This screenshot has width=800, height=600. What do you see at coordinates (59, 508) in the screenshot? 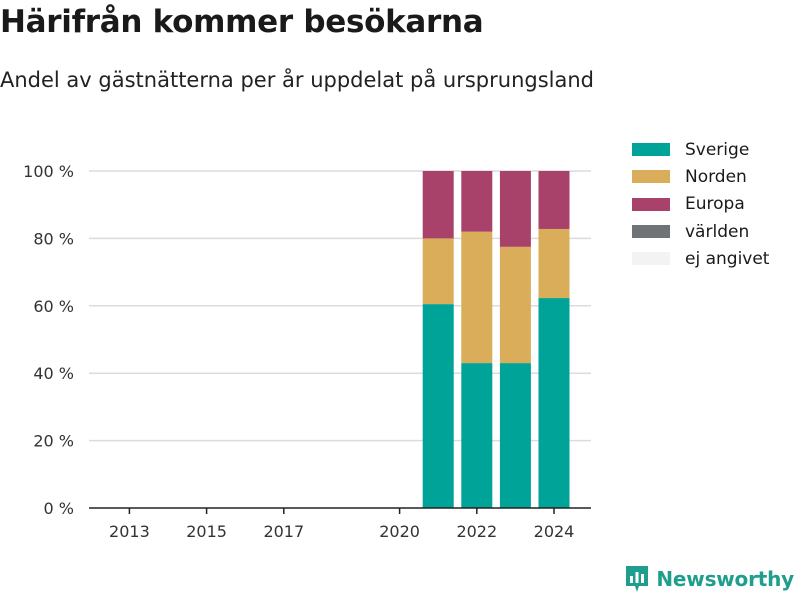
I see `y-tick-label: 0 %` at bounding box center [59, 508].